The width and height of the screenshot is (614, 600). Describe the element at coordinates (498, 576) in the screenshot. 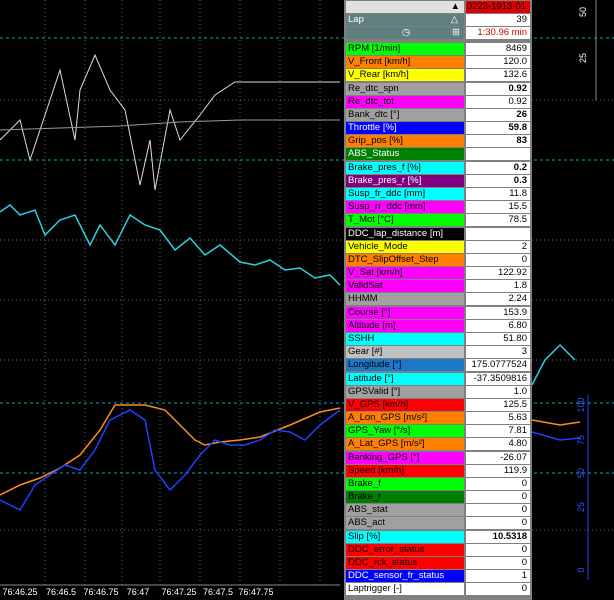

I see `channel-value: 1` at that location.